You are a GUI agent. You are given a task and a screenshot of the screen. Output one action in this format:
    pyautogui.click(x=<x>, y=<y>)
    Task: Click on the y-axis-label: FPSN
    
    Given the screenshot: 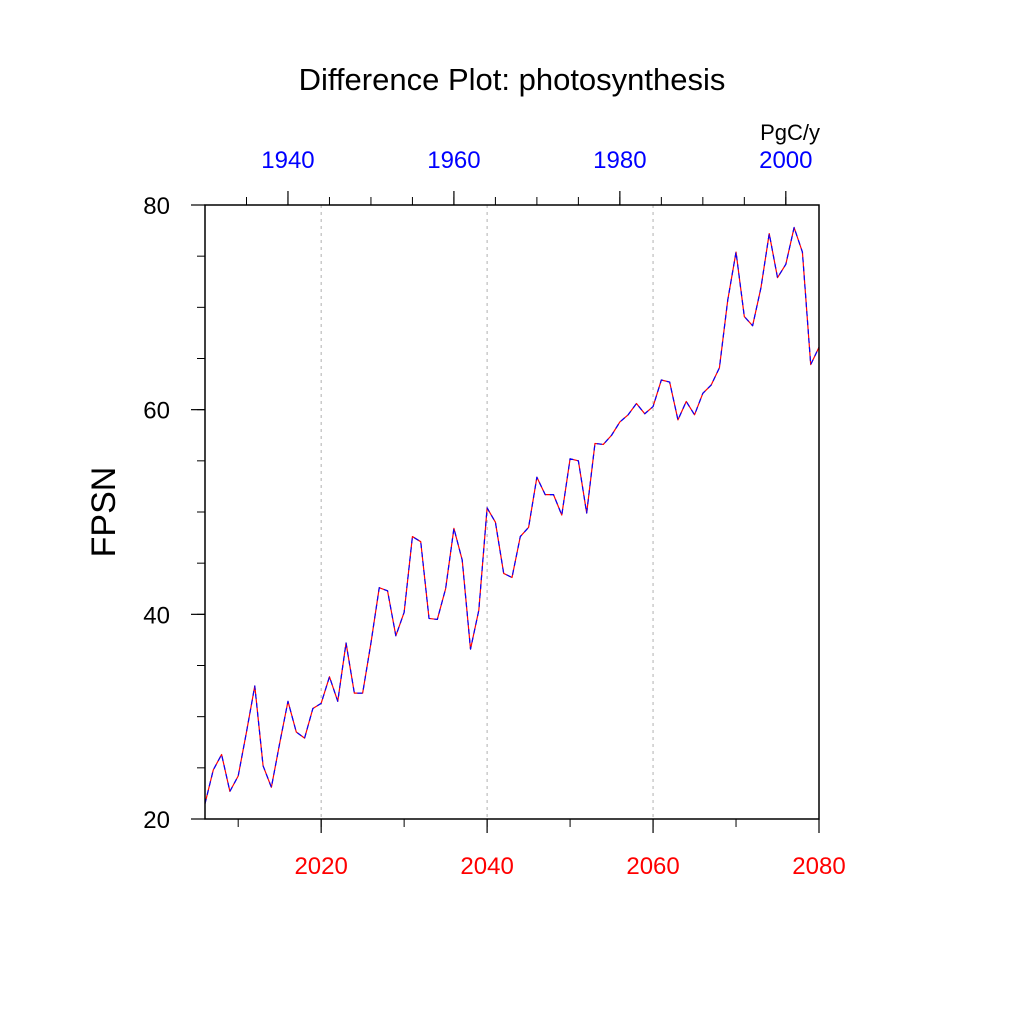 What is the action you would take?
    pyautogui.click(x=104, y=512)
    